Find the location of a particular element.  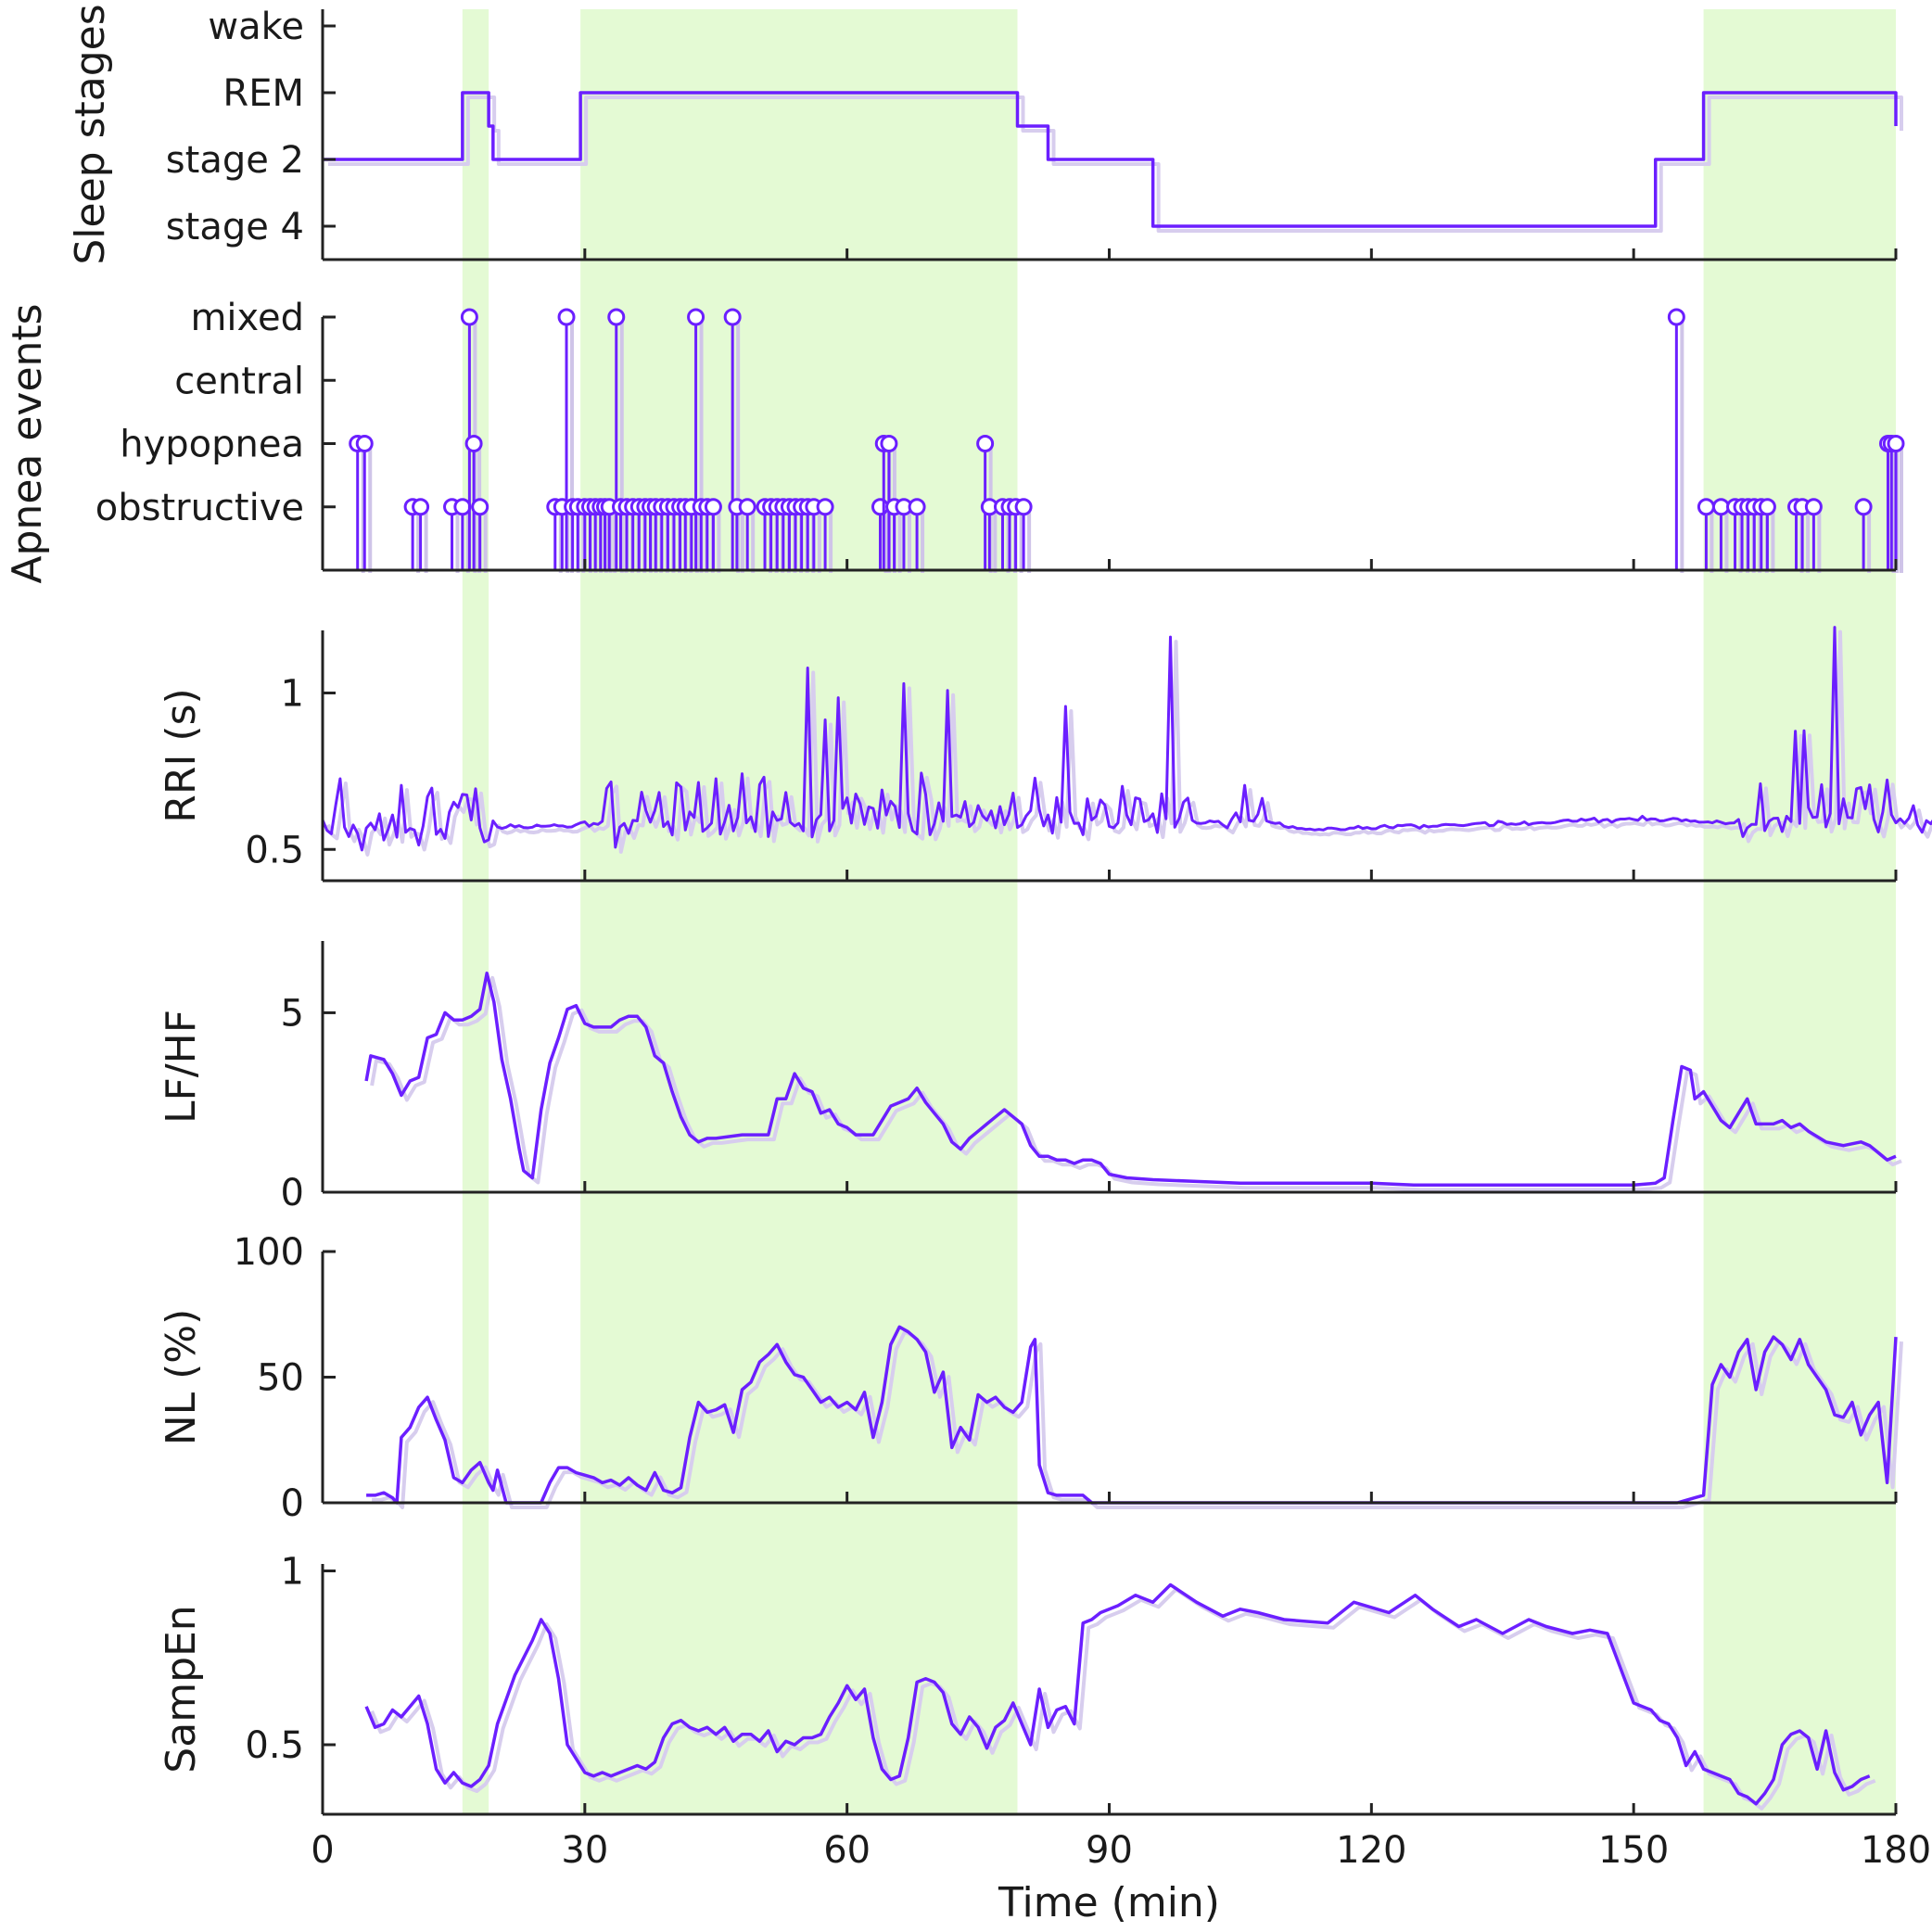

x-tick-label-4: 120 is located at coordinates (1371, 1850).